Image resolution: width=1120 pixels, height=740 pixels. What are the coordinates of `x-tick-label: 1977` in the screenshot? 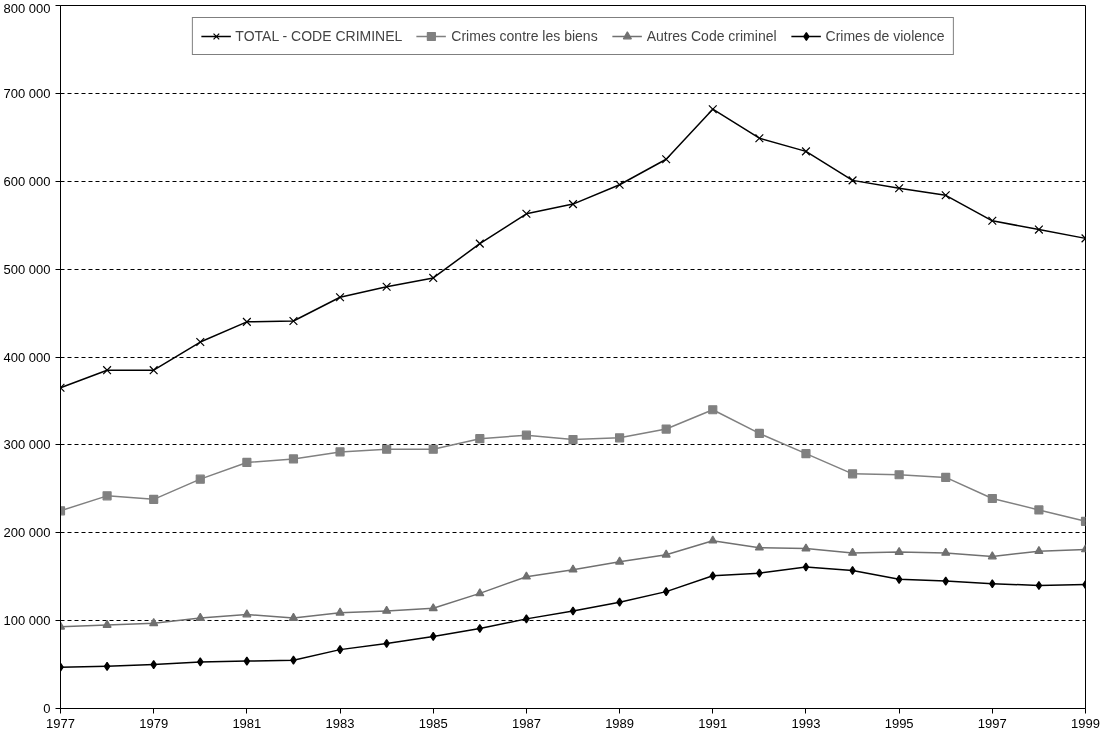 It's located at (60, 723).